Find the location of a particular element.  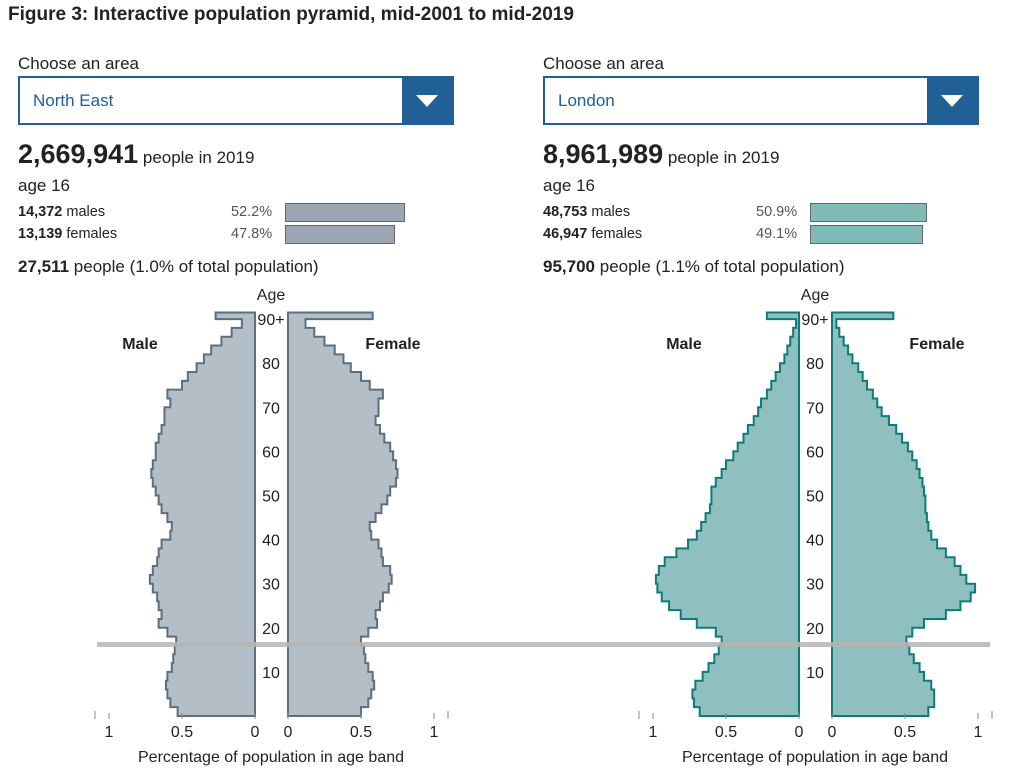

age-people-suffix: people (1.0% of total population) is located at coordinates (196, 266).